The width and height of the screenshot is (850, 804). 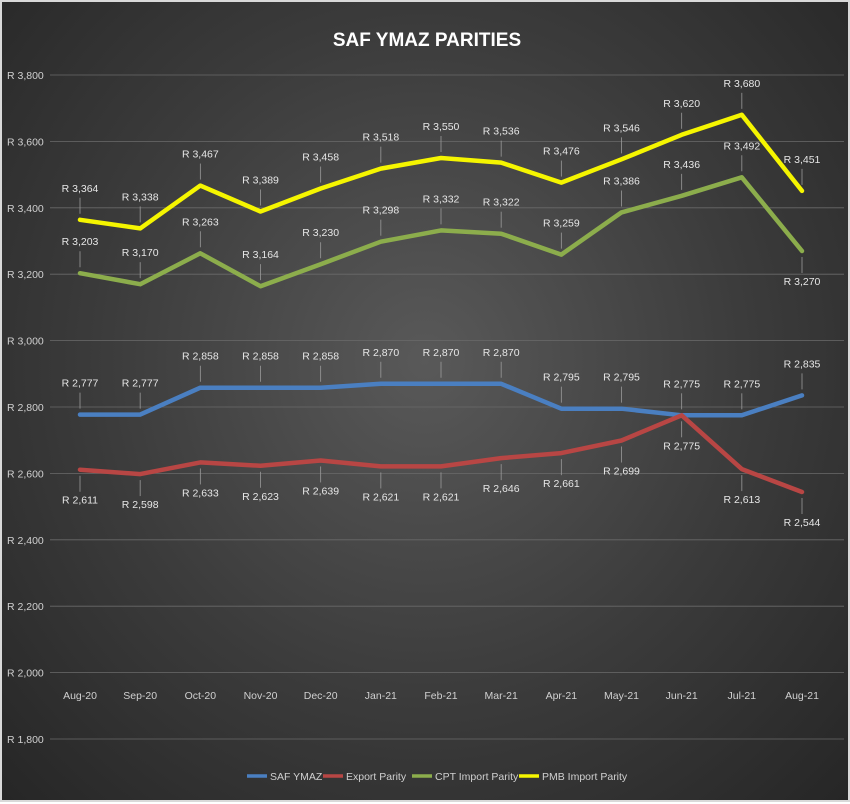 What do you see at coordinates (681, 104) in the screenshot?
I see `data-label: R 3,620` at bounding box center [681, 104].